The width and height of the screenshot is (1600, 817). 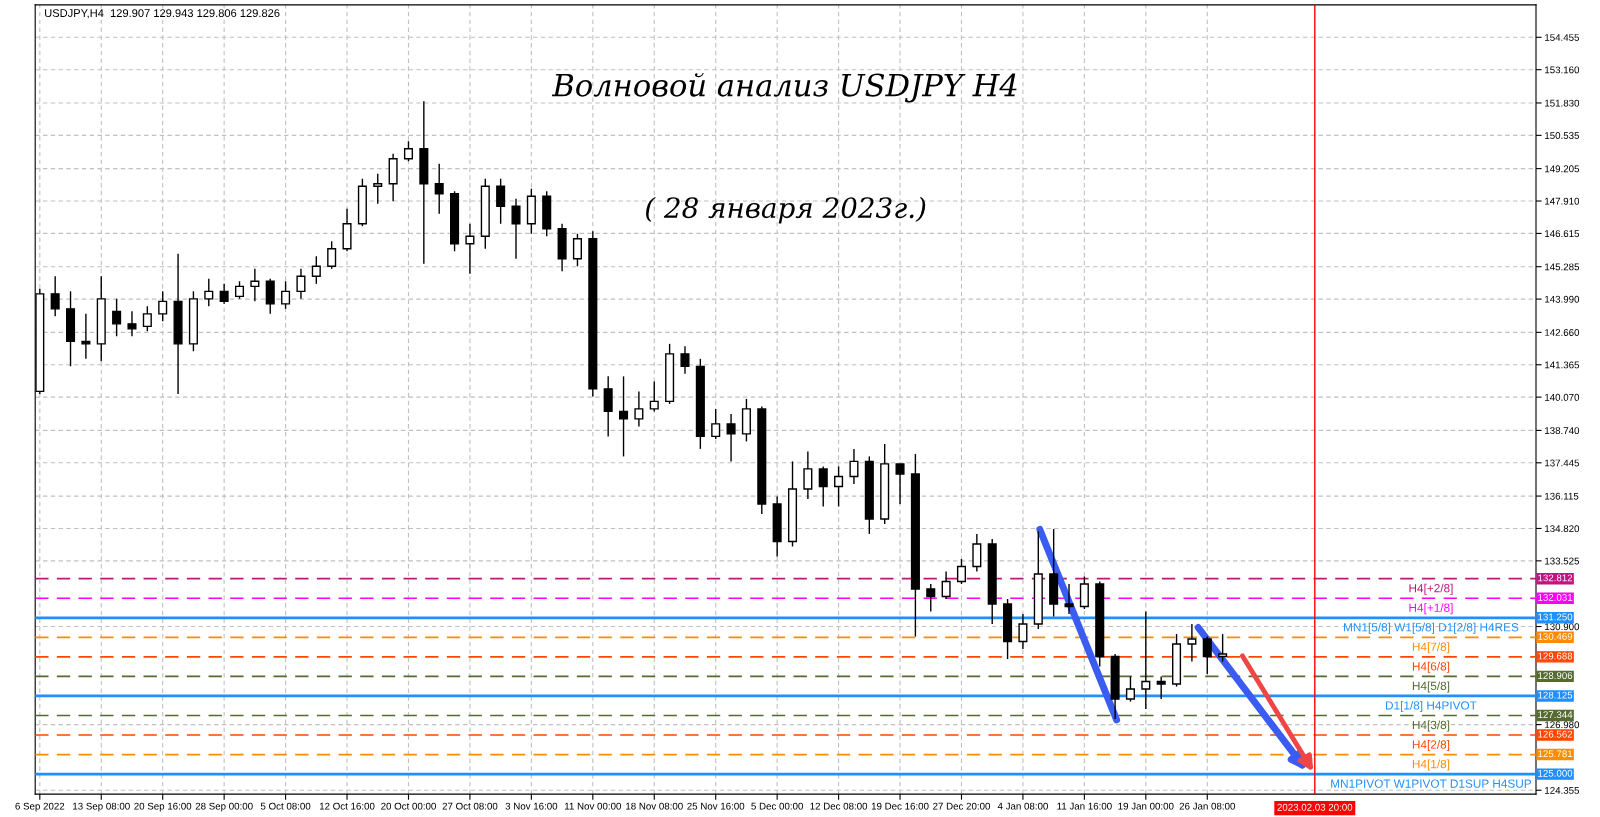 I want to click on x-tick-label: 13 Sep 08:00, so click(x=101, y=807).